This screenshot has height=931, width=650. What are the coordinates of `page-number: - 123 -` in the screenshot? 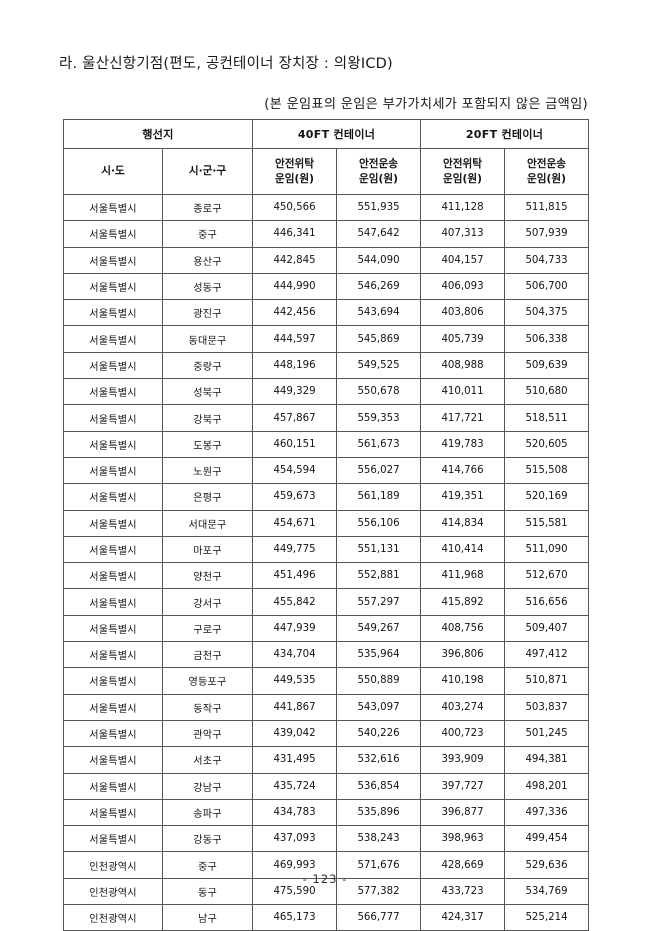 It's located at (325, 879).